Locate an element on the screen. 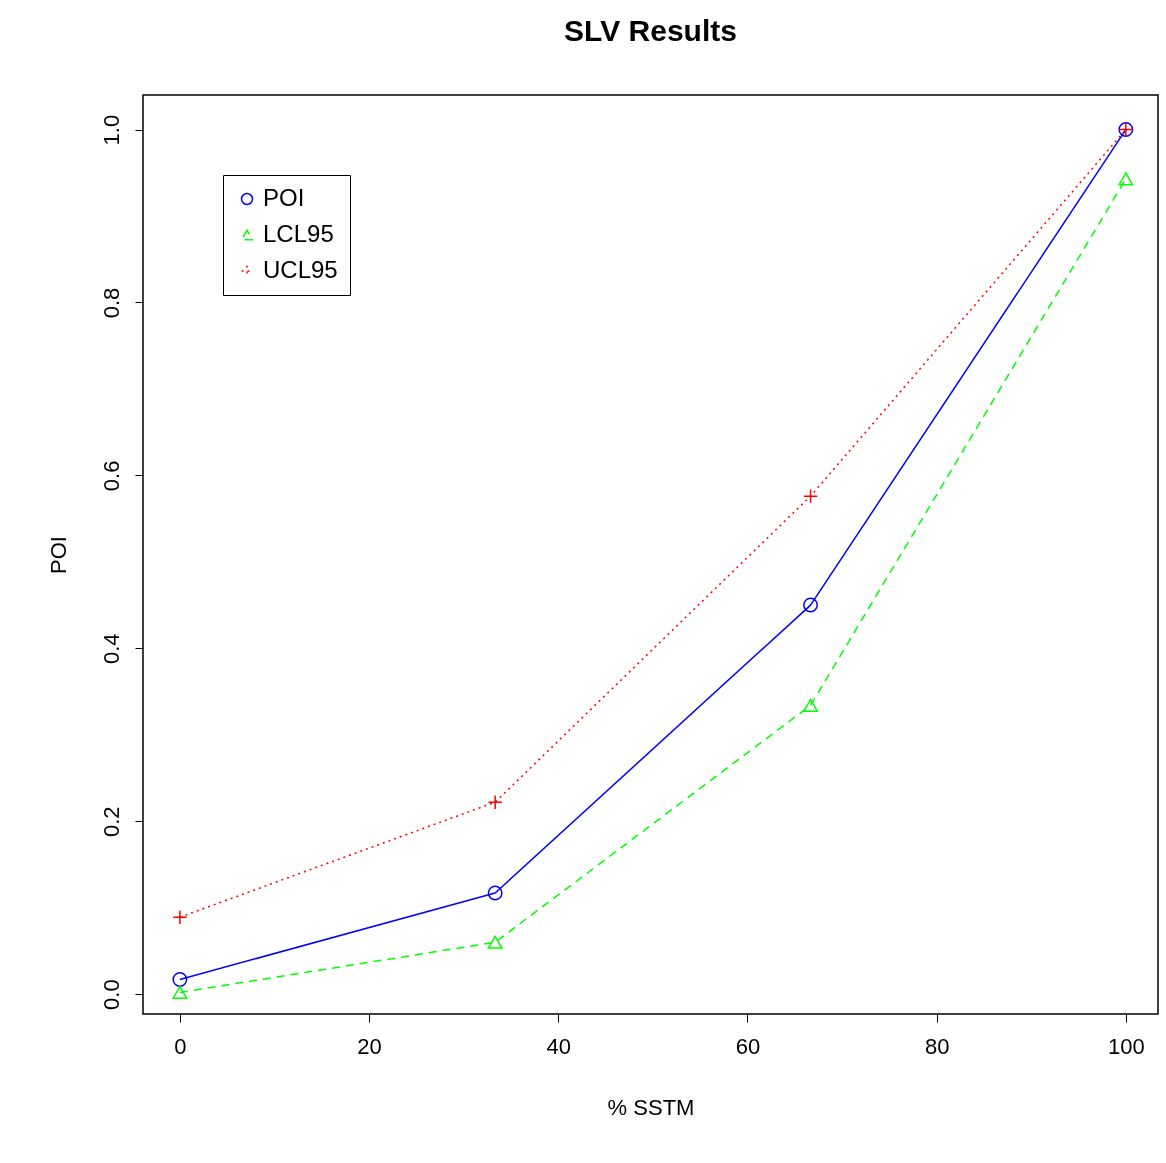  x-tick-label: 20 is located at coordinates (369, 1046).